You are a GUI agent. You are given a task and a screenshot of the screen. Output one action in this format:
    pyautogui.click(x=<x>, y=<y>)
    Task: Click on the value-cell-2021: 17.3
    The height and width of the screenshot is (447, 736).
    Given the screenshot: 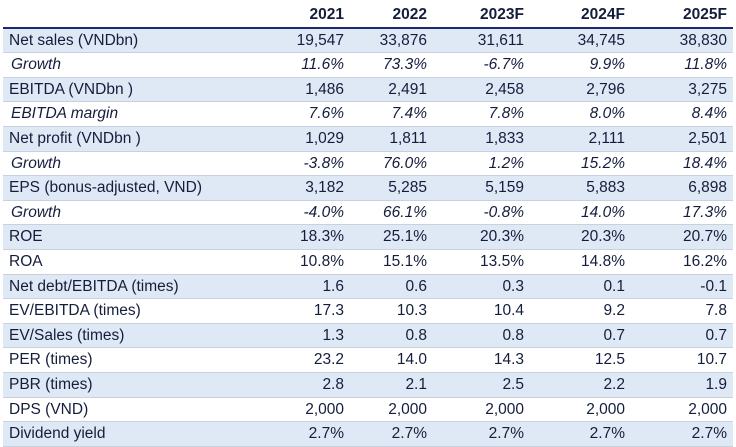 What is the action you would take?
    pyautogui.click(x=307, y=311)
    